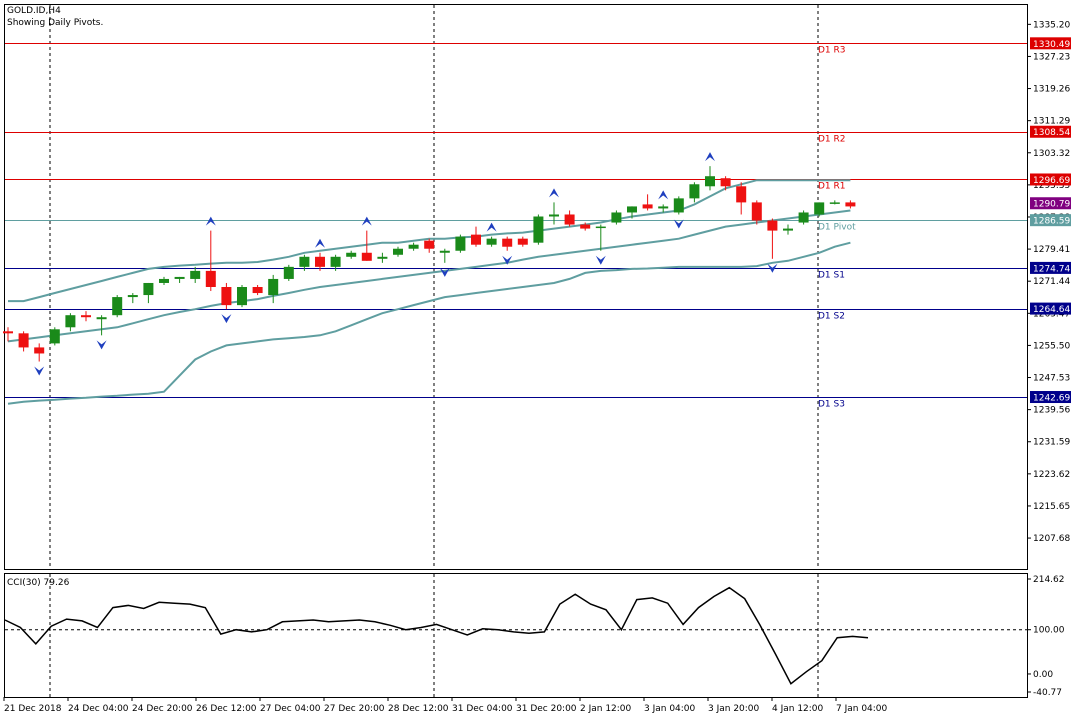 This screenshot has width=1080, height=720. I want to click on cci-line, so click(436, 635).